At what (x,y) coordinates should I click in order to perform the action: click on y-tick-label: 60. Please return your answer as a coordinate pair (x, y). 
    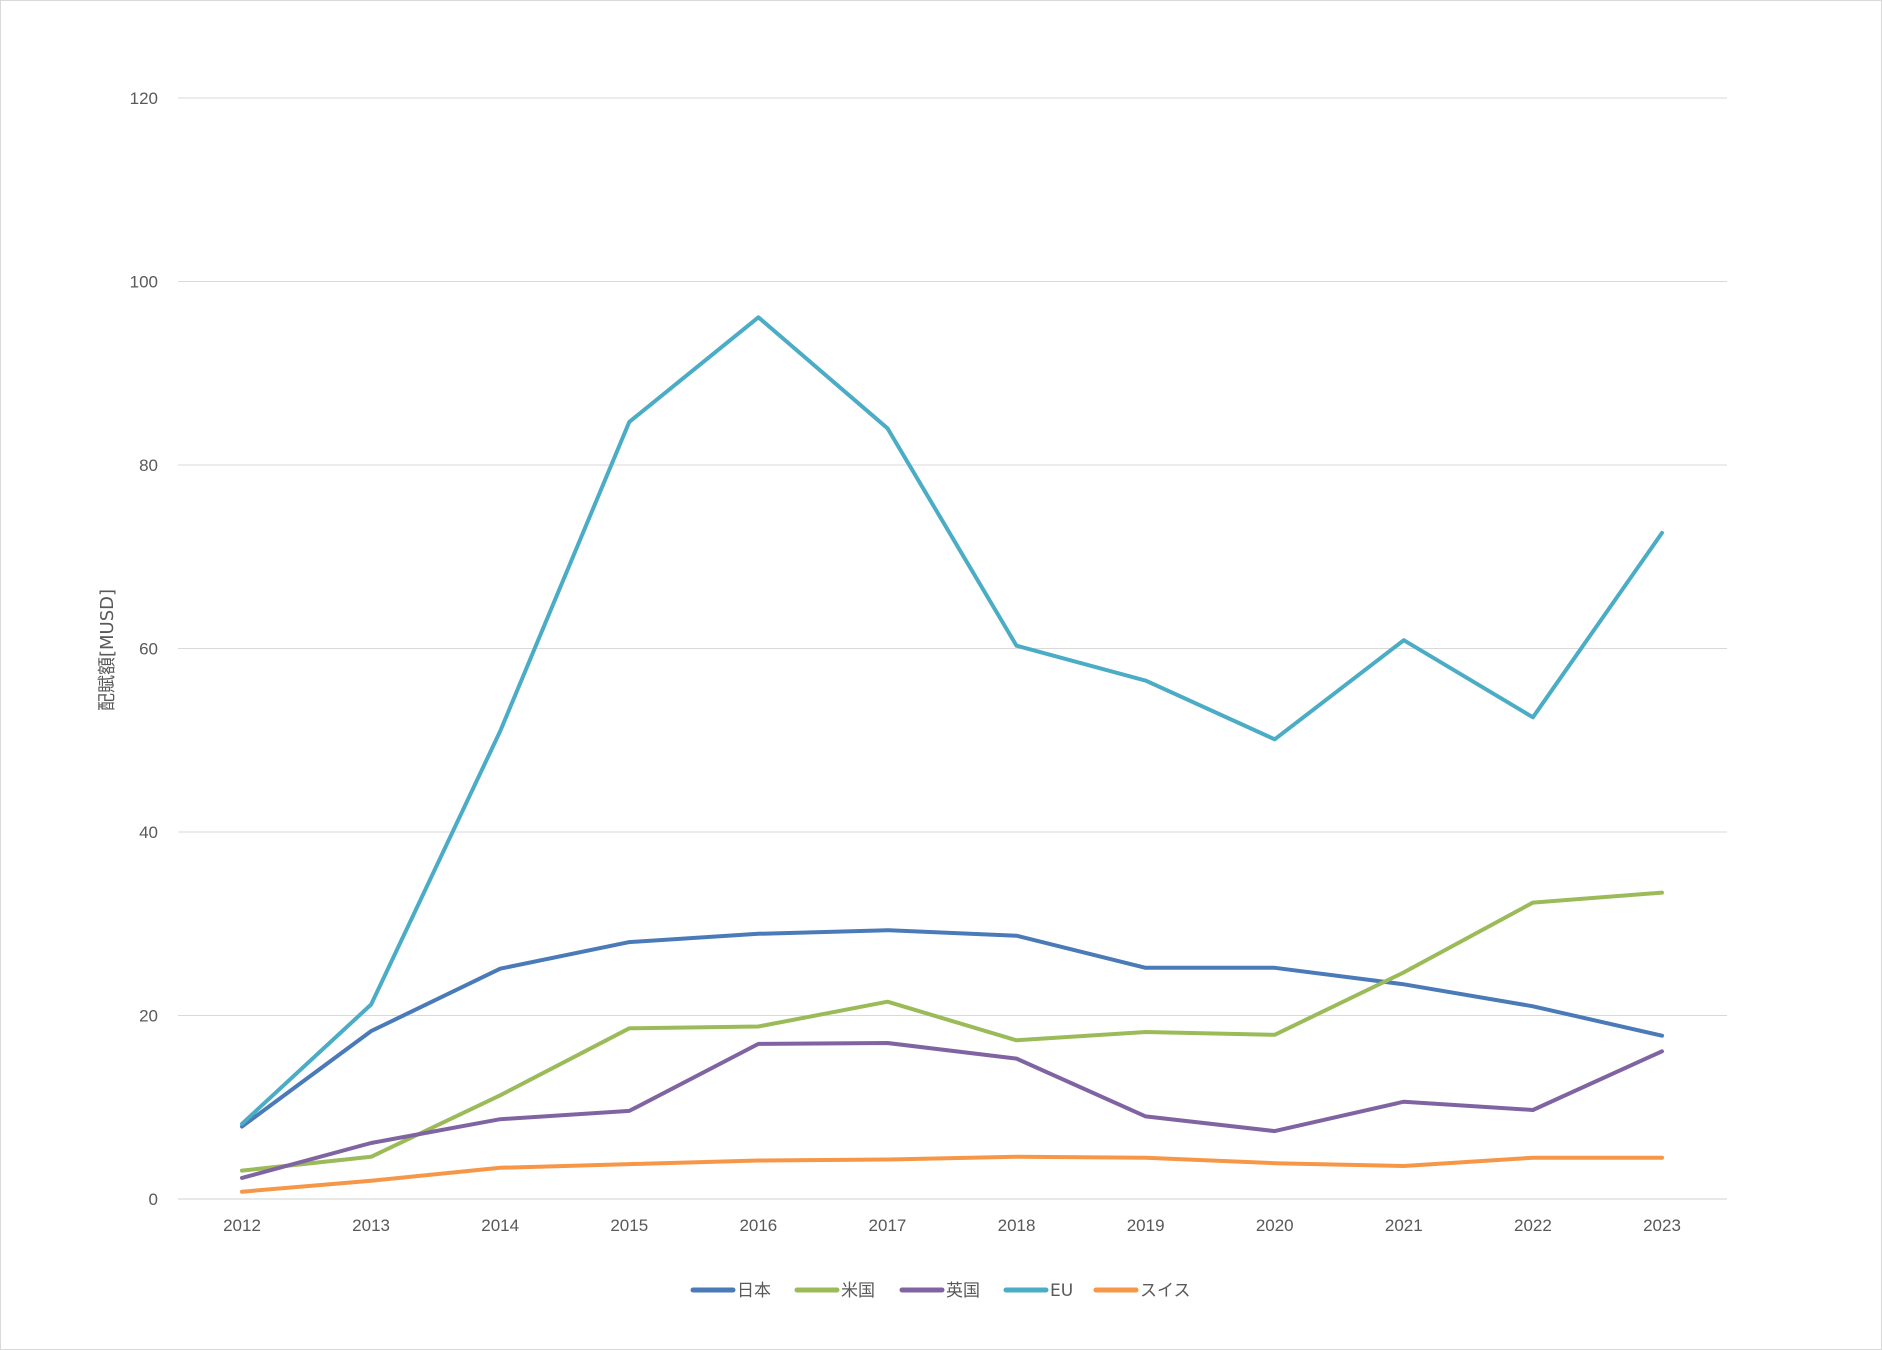
    Looking at the image, I should click on (148, 649).